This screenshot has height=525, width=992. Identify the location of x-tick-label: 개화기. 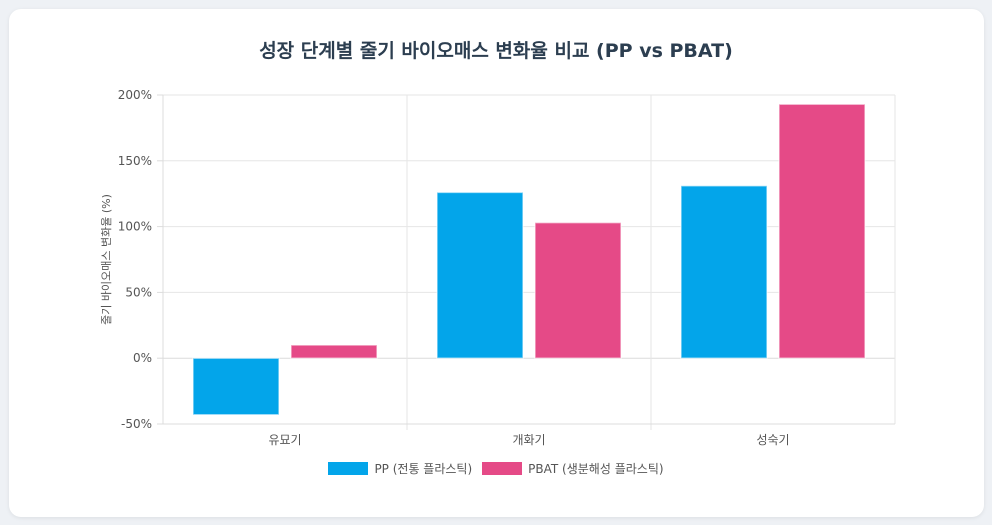
(528, 440).